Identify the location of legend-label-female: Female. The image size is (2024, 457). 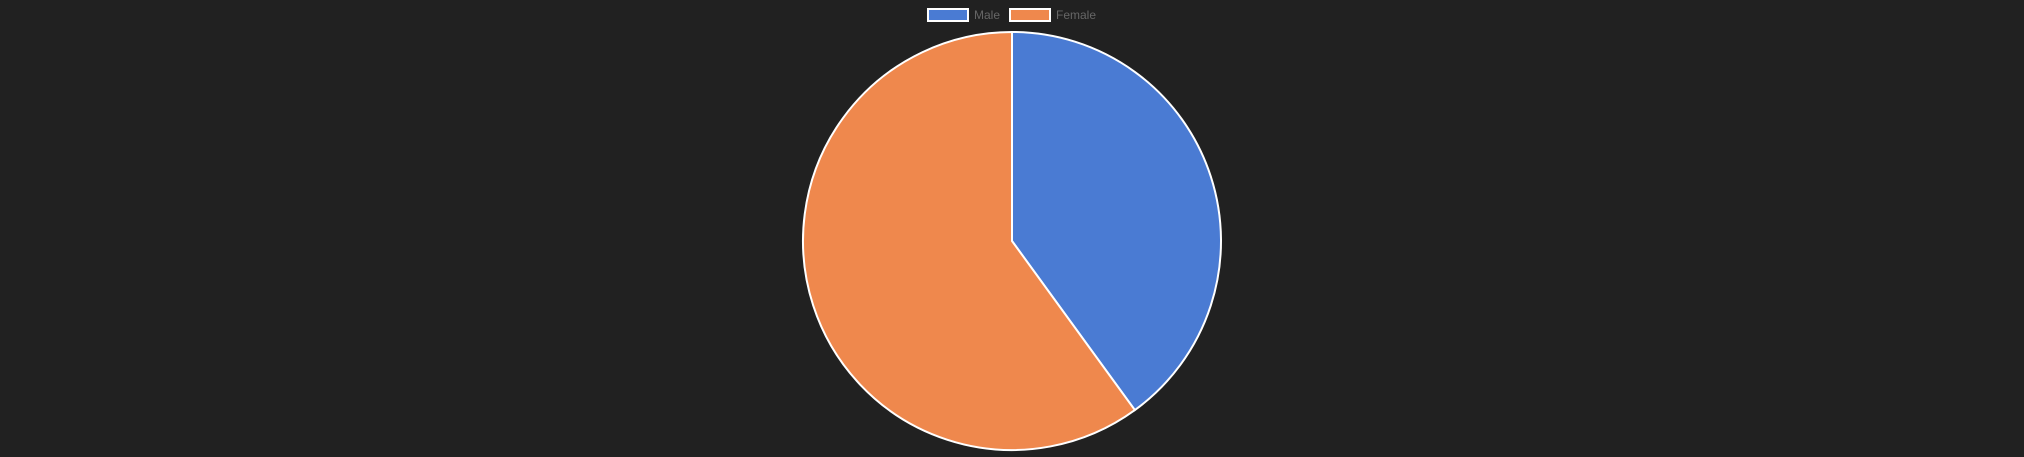
(1076, 15).